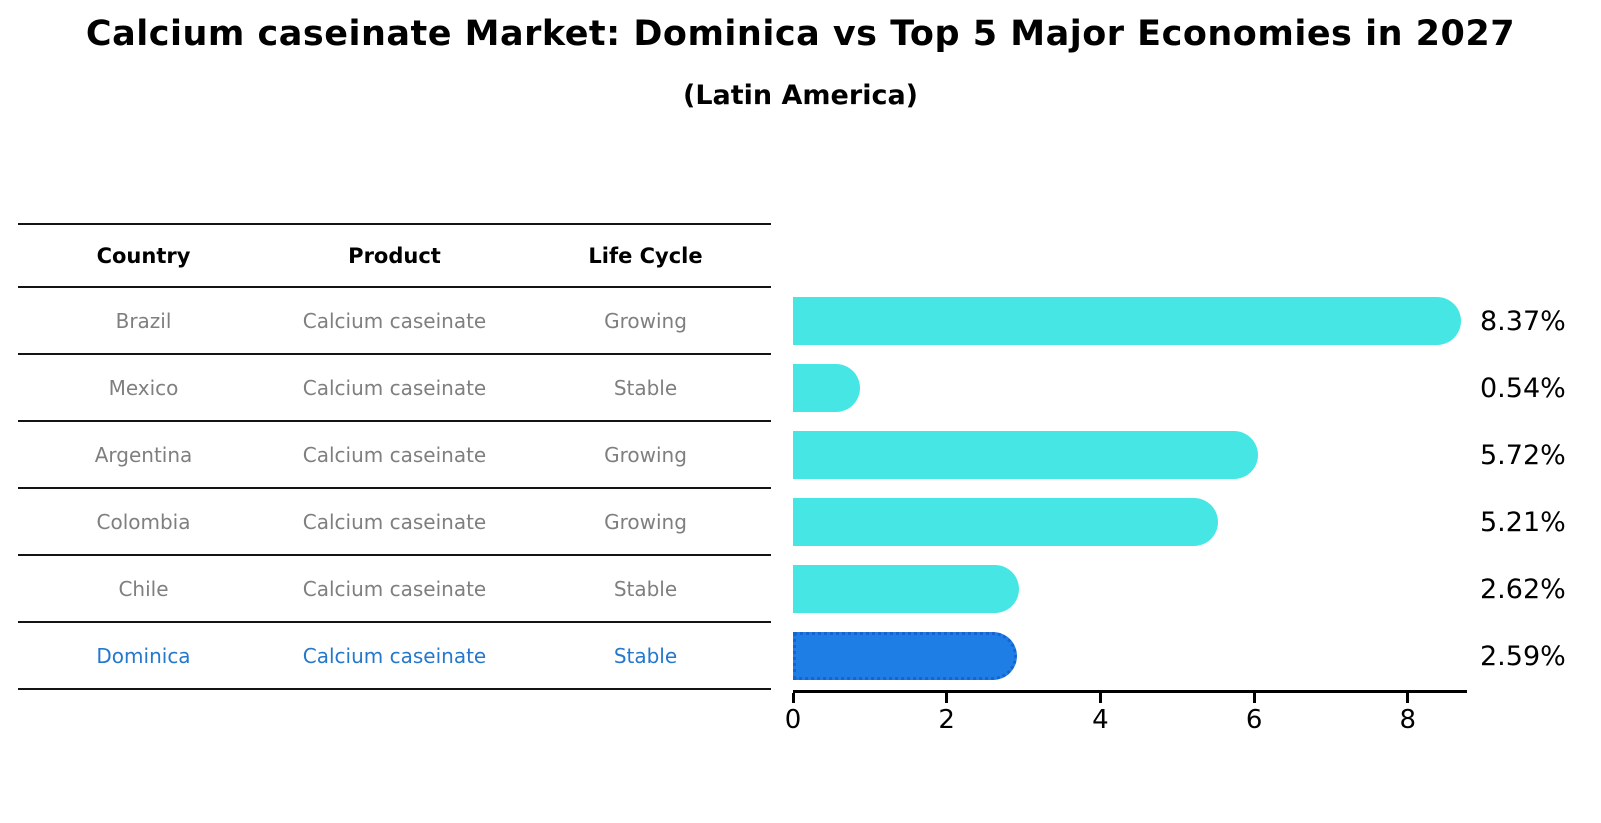  Describe the element at coordinates (1523, 522) in the screenshot. I see `bar-value-label: 5.21%` at that location.